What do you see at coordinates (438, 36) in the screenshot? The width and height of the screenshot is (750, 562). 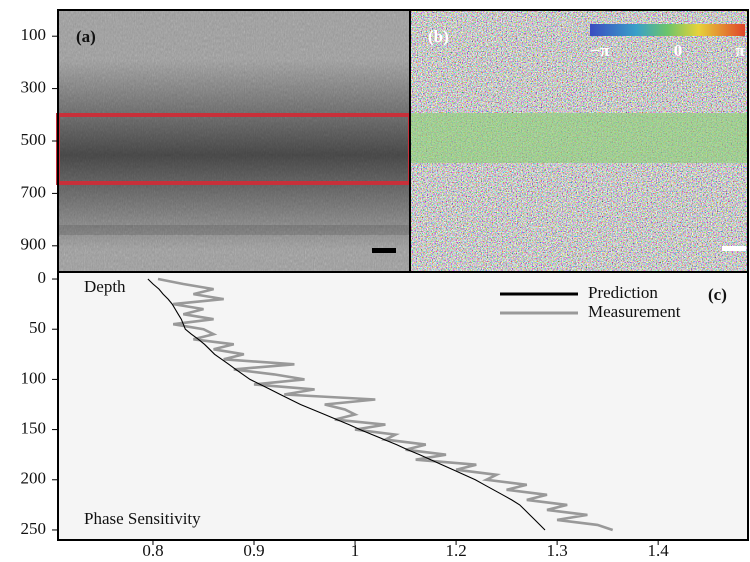 I see `panel-label: (b)` at bounding box center [438, 36].